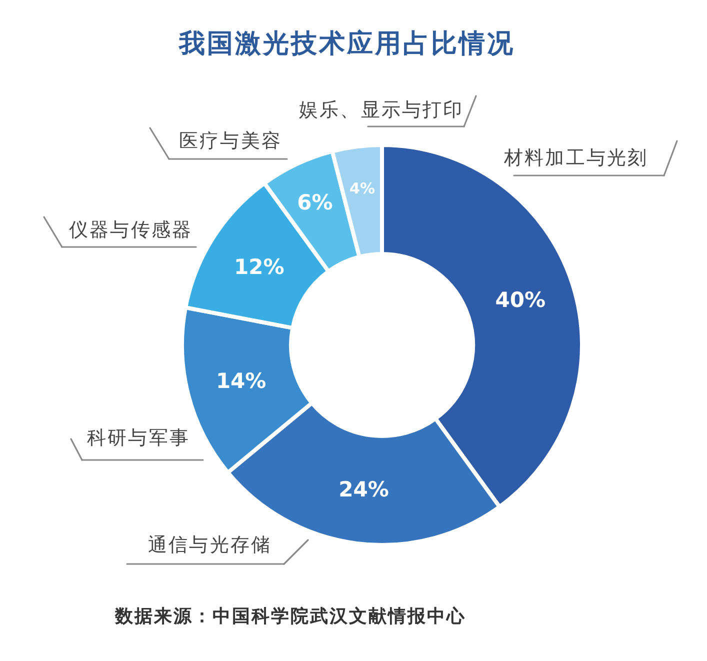 This screenshot has width=707, height=661. What do you see at coordinates (347, 44) in the screenshot?
I see `title: 我国激光技术应用占比情况` at bounding box center [347, 44].